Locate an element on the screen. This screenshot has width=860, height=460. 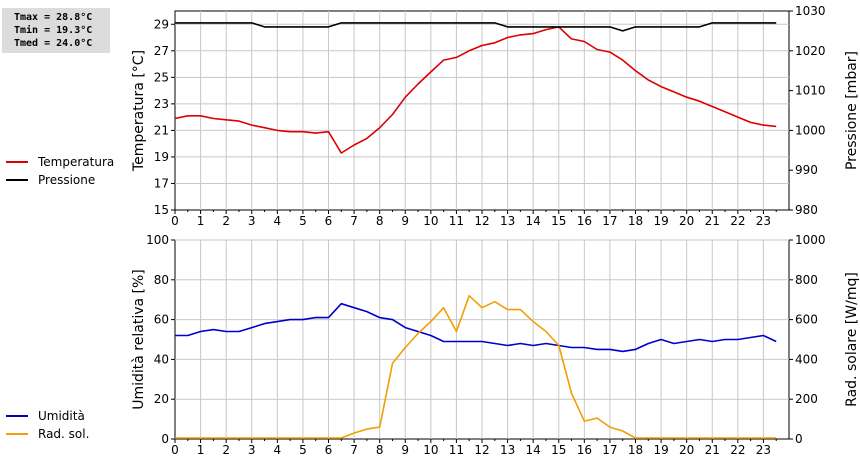
y-tick-label: 27 is located at coordinates (161, 51).